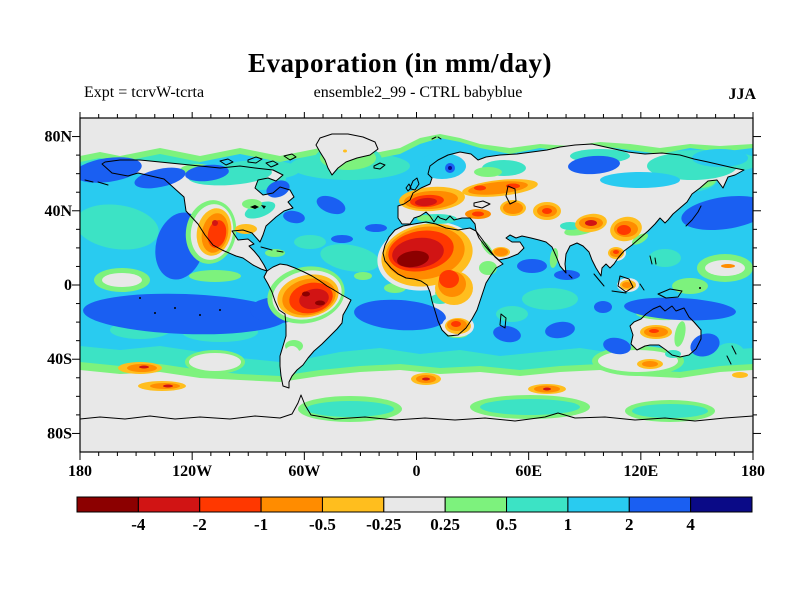 The image size is (800, 600). I want to click on colorbar-tick-label: -0.25, so click(383, 524).